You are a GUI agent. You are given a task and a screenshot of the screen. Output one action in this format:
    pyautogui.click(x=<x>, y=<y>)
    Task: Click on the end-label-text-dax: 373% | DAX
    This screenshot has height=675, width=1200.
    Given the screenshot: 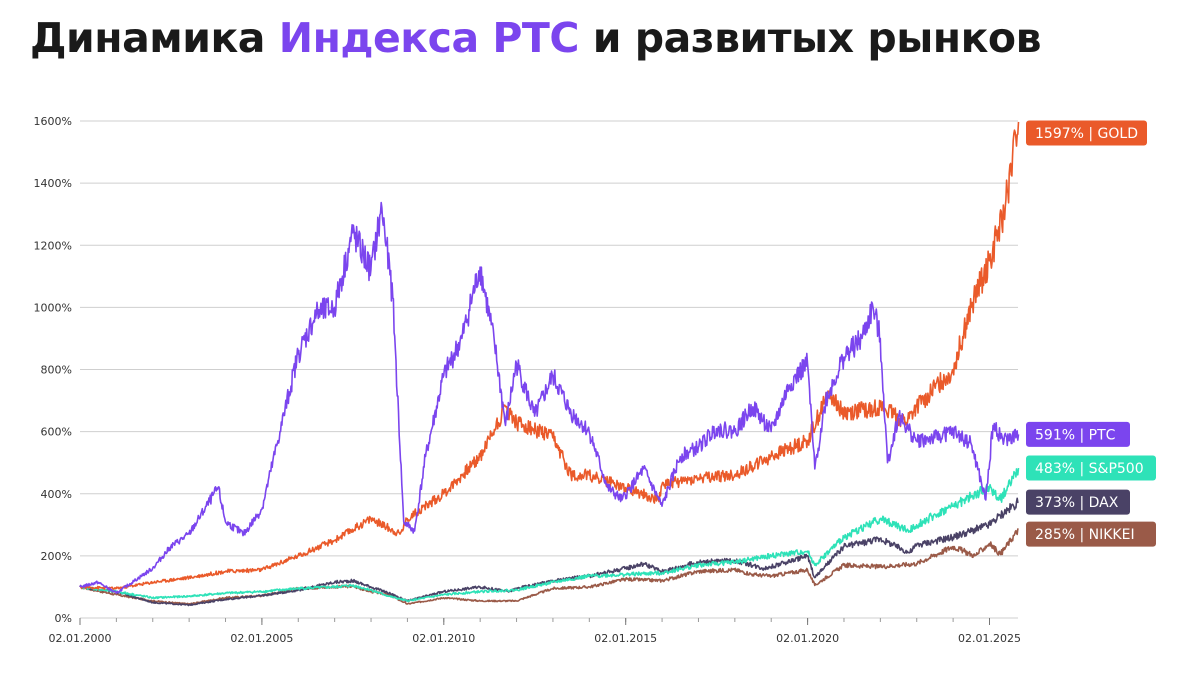 What is the action you would take?
    pyautogui.click(x=1077, y=503)
    